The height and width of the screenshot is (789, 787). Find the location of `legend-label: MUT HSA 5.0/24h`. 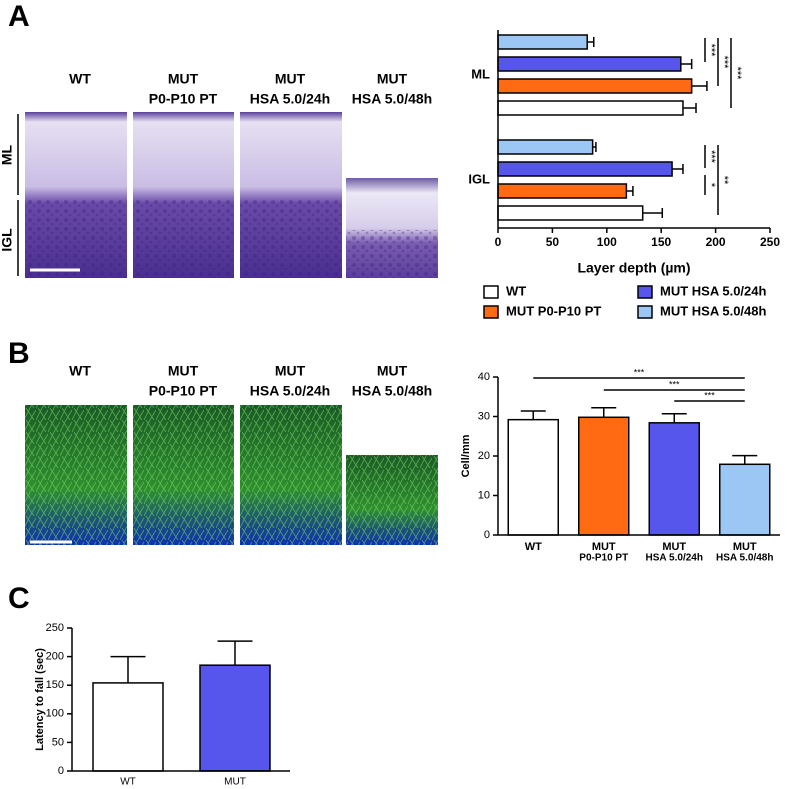

legend-label: MUT HSA 5.0/24h is located at coordinates (713, 290).